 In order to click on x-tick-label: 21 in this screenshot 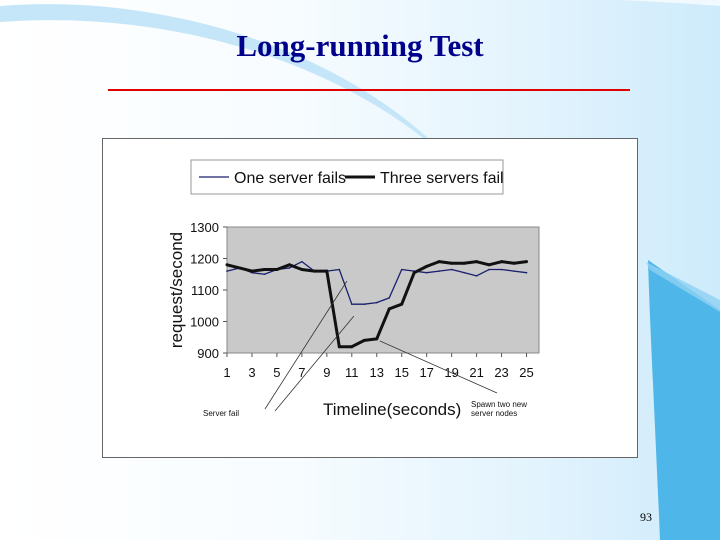, I will do `click(476, 372)`.